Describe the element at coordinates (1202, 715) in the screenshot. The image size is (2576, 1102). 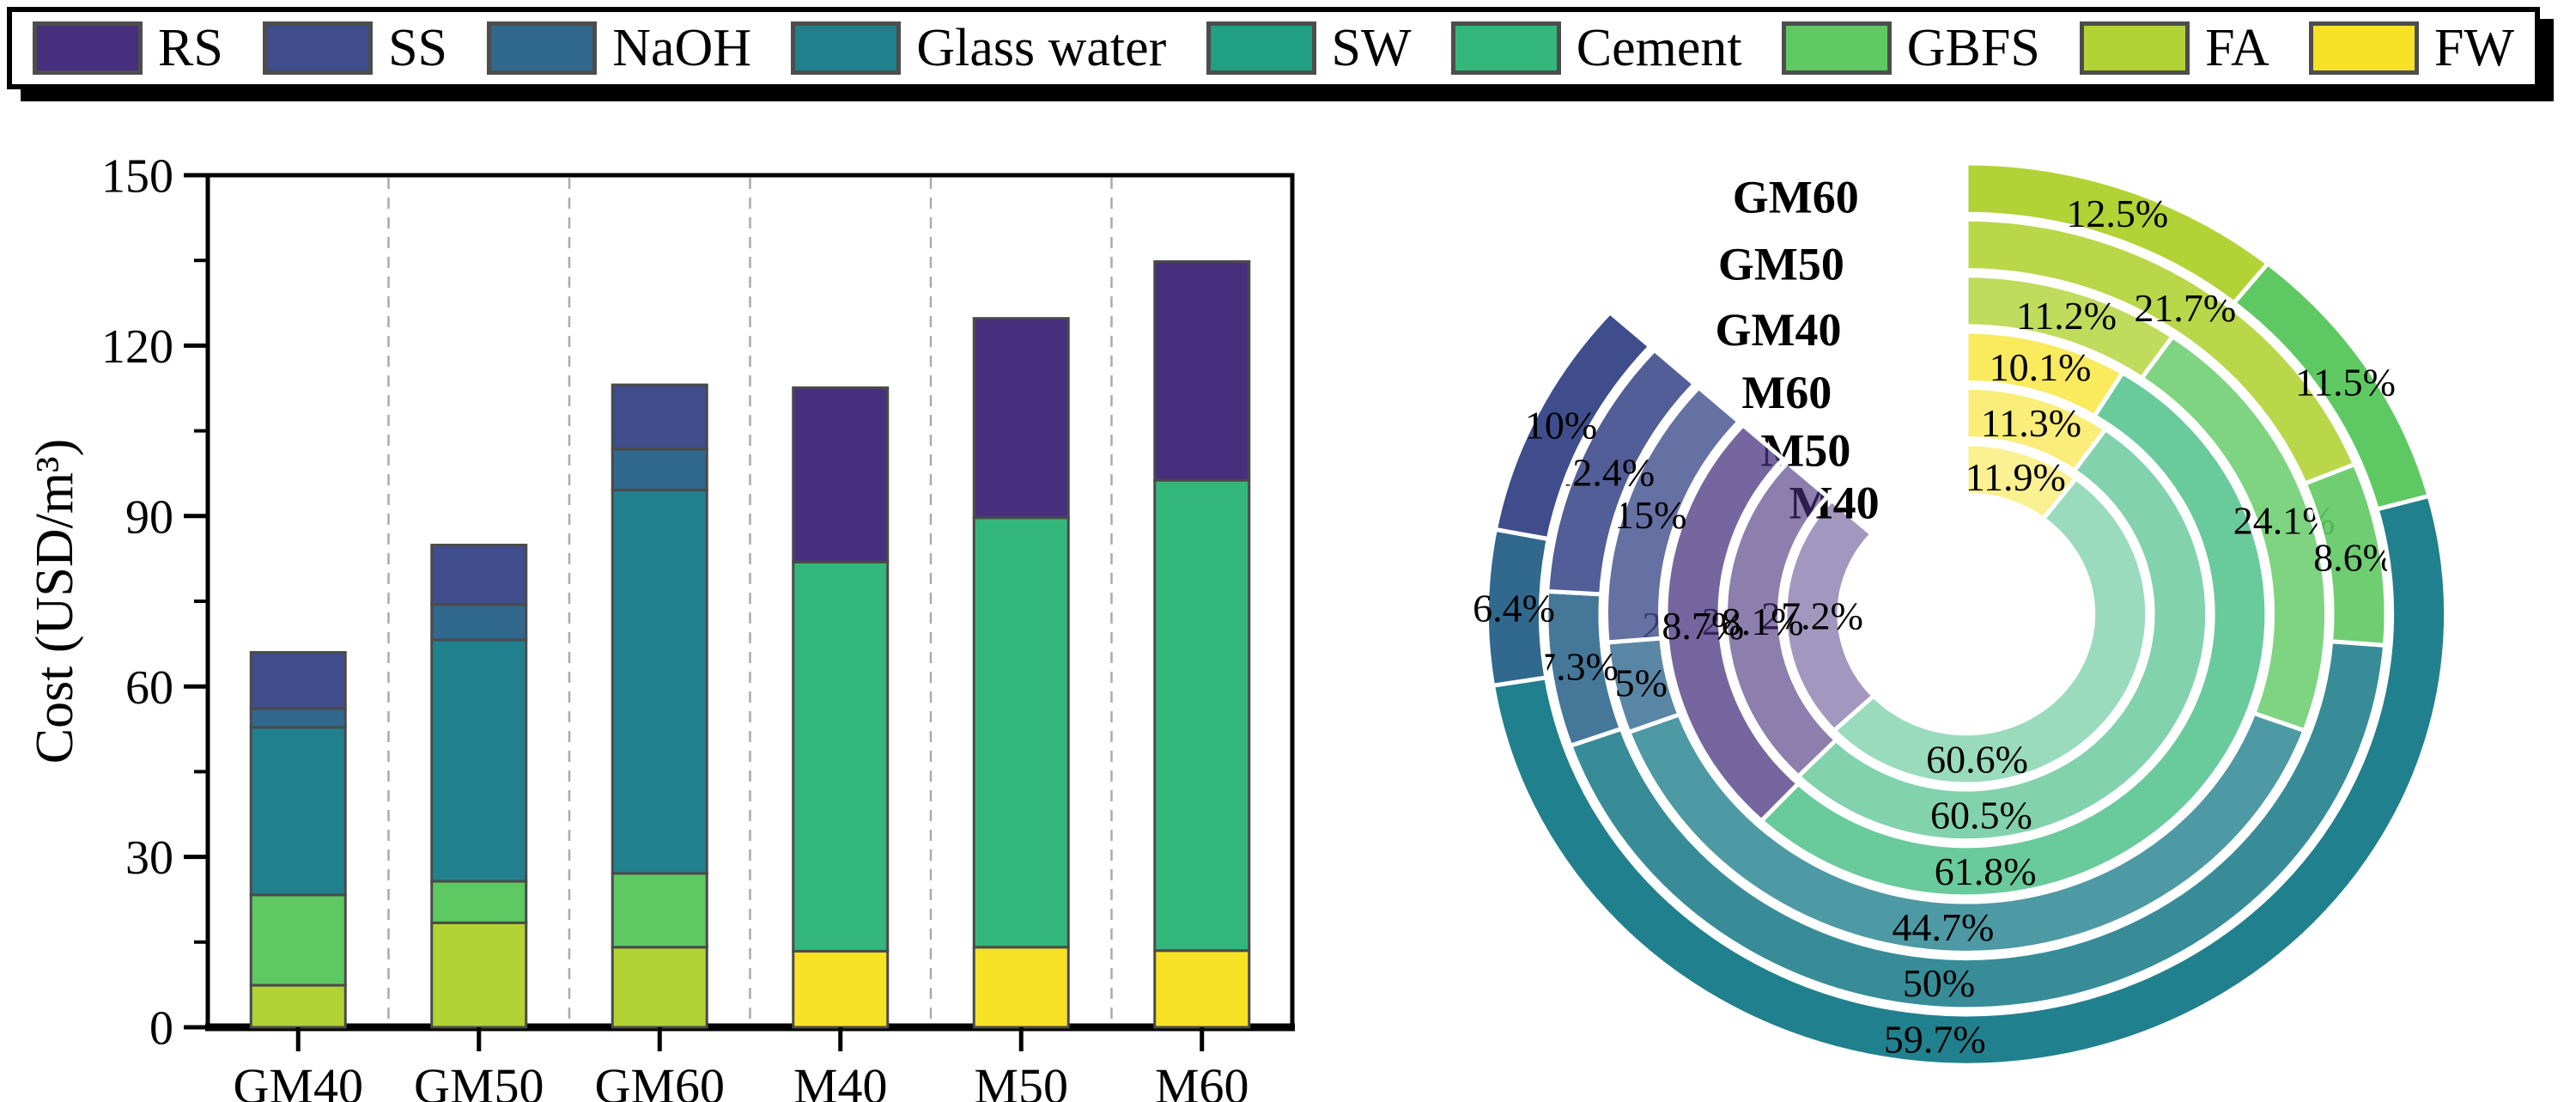
I see `bar-segment-M60-Cement` at that location.